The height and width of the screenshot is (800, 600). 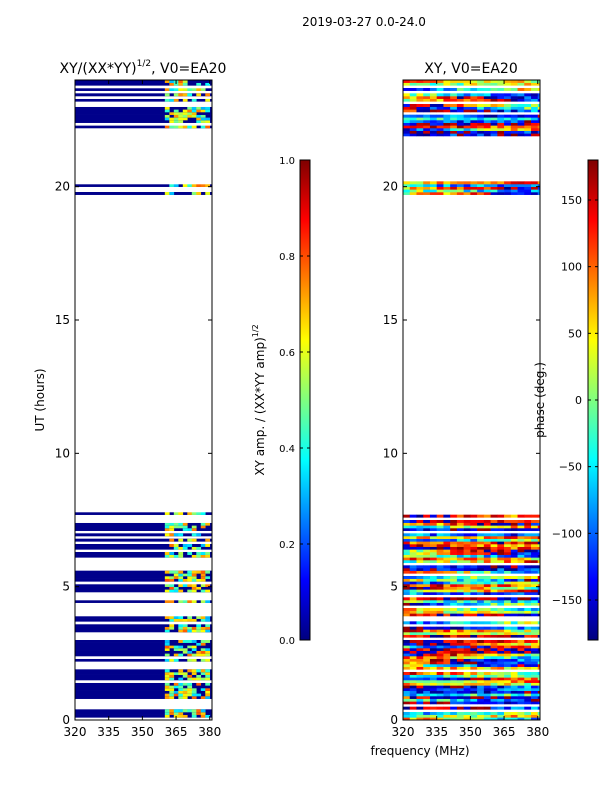 What do you see at coordinates (40, 399) in the screenshot?
I see `left-y-axis-label: UT (hours)` at bounding box center [40, 399].